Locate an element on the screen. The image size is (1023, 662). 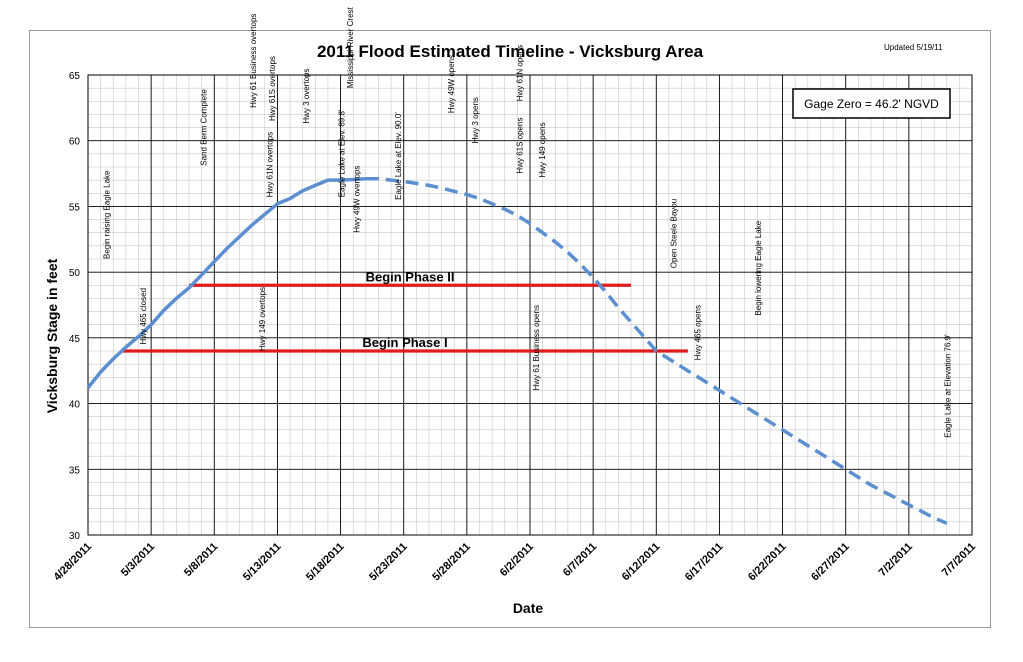
x-tick-label: 6/27/2011 is located at coordinates (830, 562).